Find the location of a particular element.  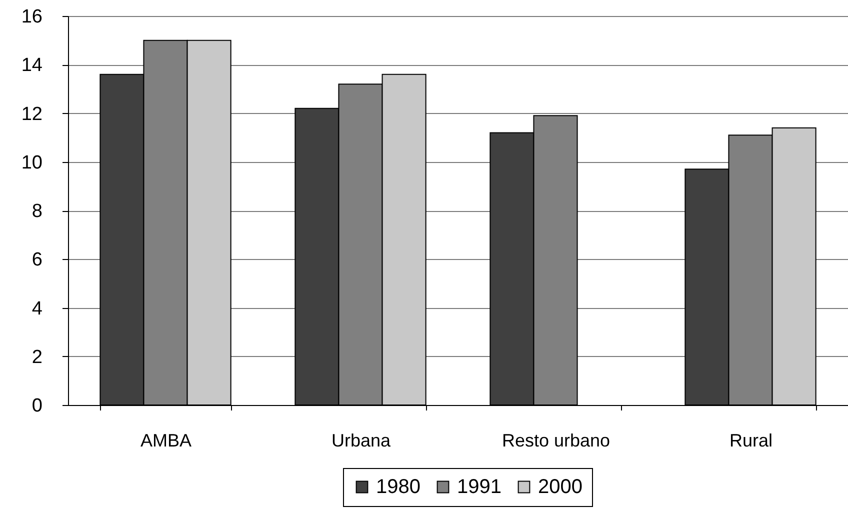

y-tick-label: 2 is located at coordinates (37, 357).